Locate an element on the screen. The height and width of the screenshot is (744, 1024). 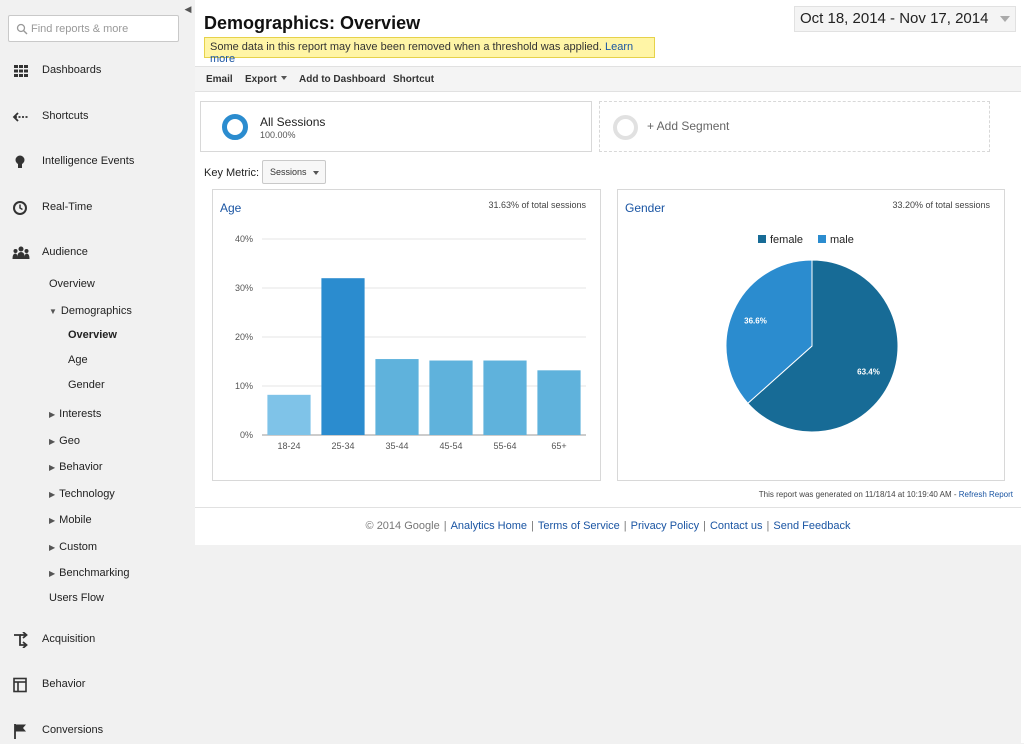
sidebar-subitem-custom: ▶ Custom is located at coordinates (73, 547).